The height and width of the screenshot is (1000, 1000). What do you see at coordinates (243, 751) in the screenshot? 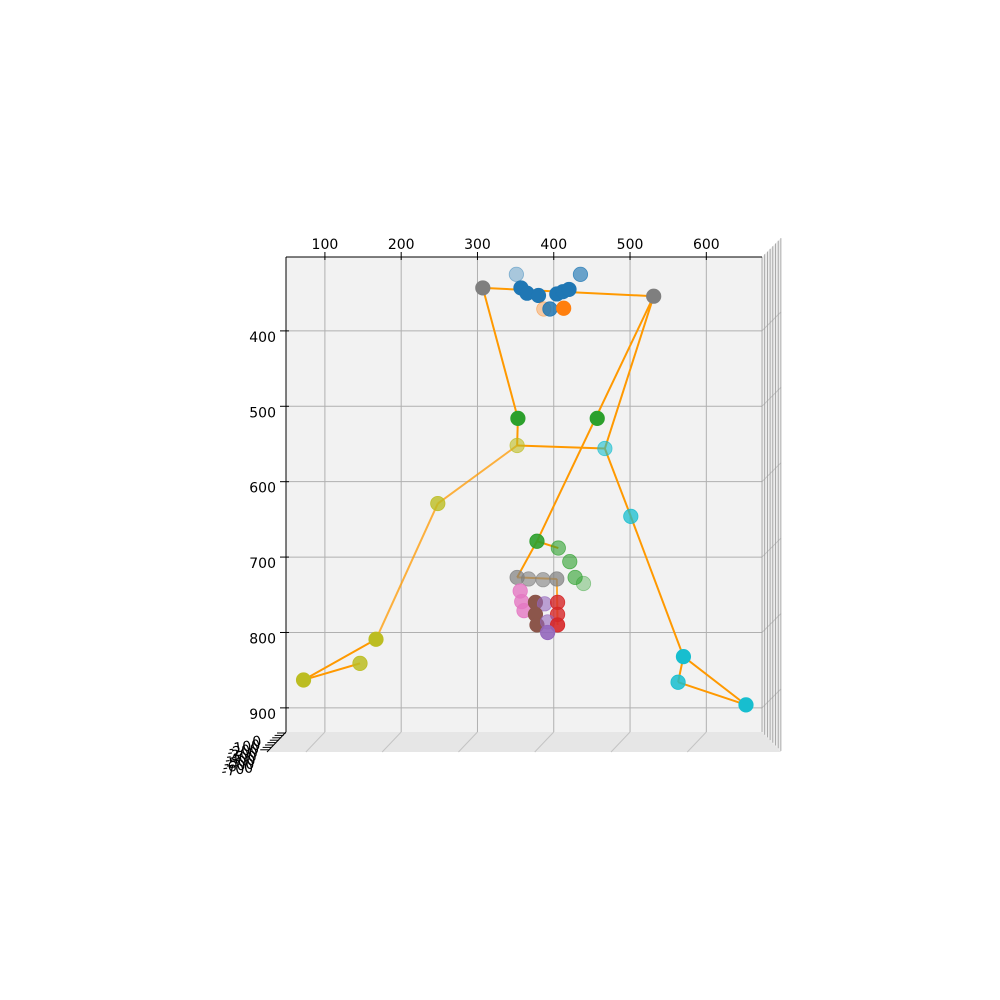
I see `z-tick-label: -200` at bounding box center [243, 751].